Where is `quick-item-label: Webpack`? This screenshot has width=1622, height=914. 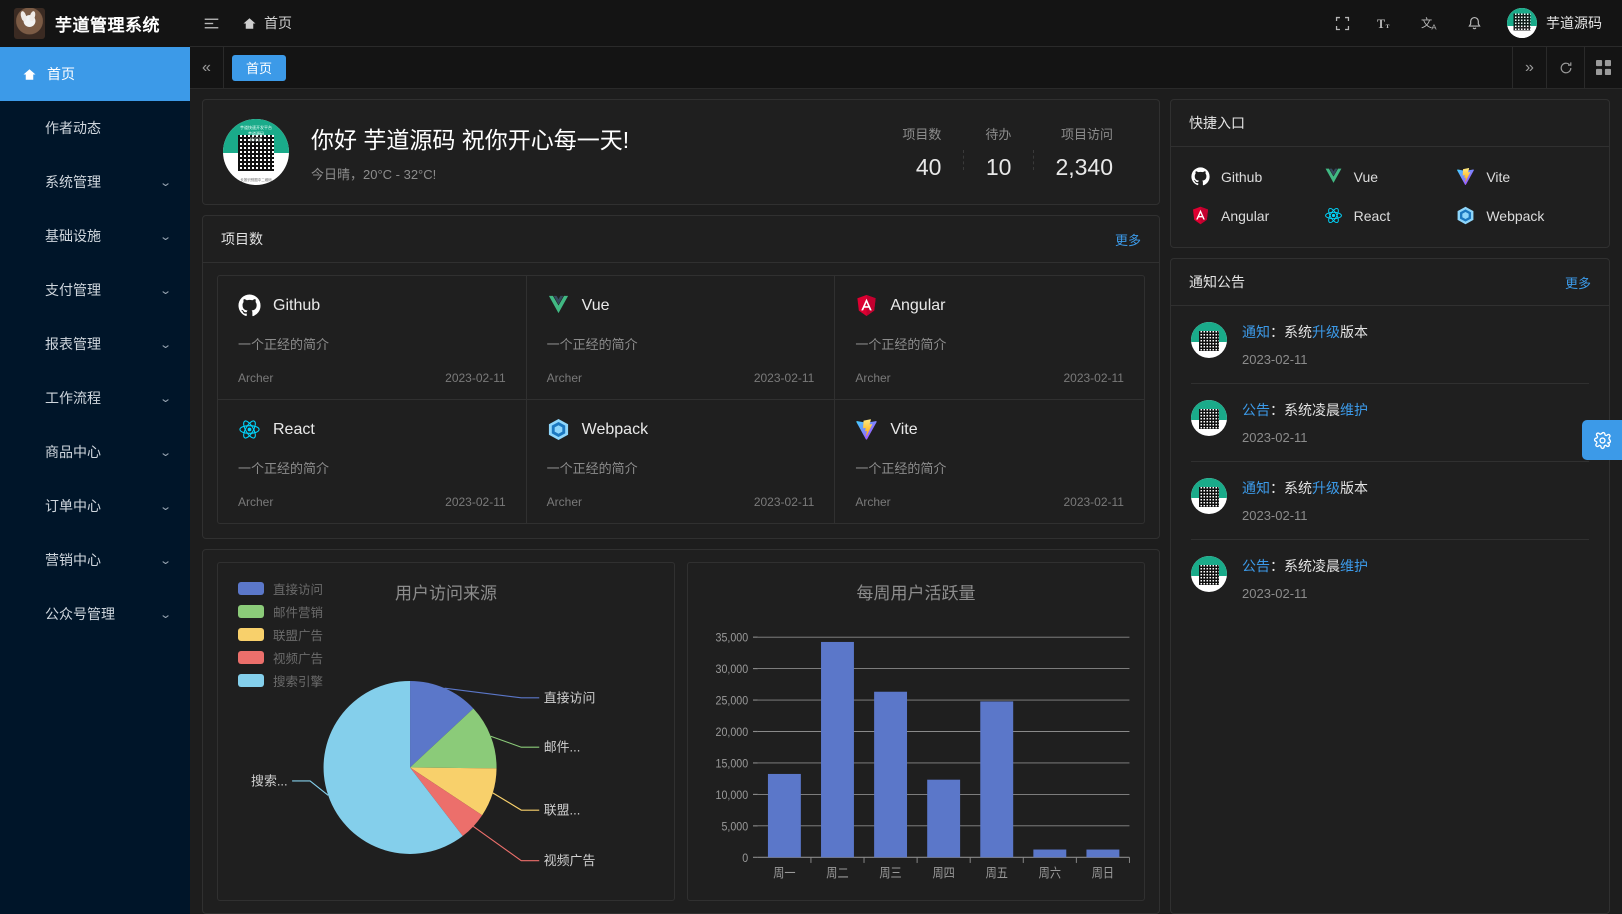 quick-item-label: Webpack is located at coordinates (1515, 215).